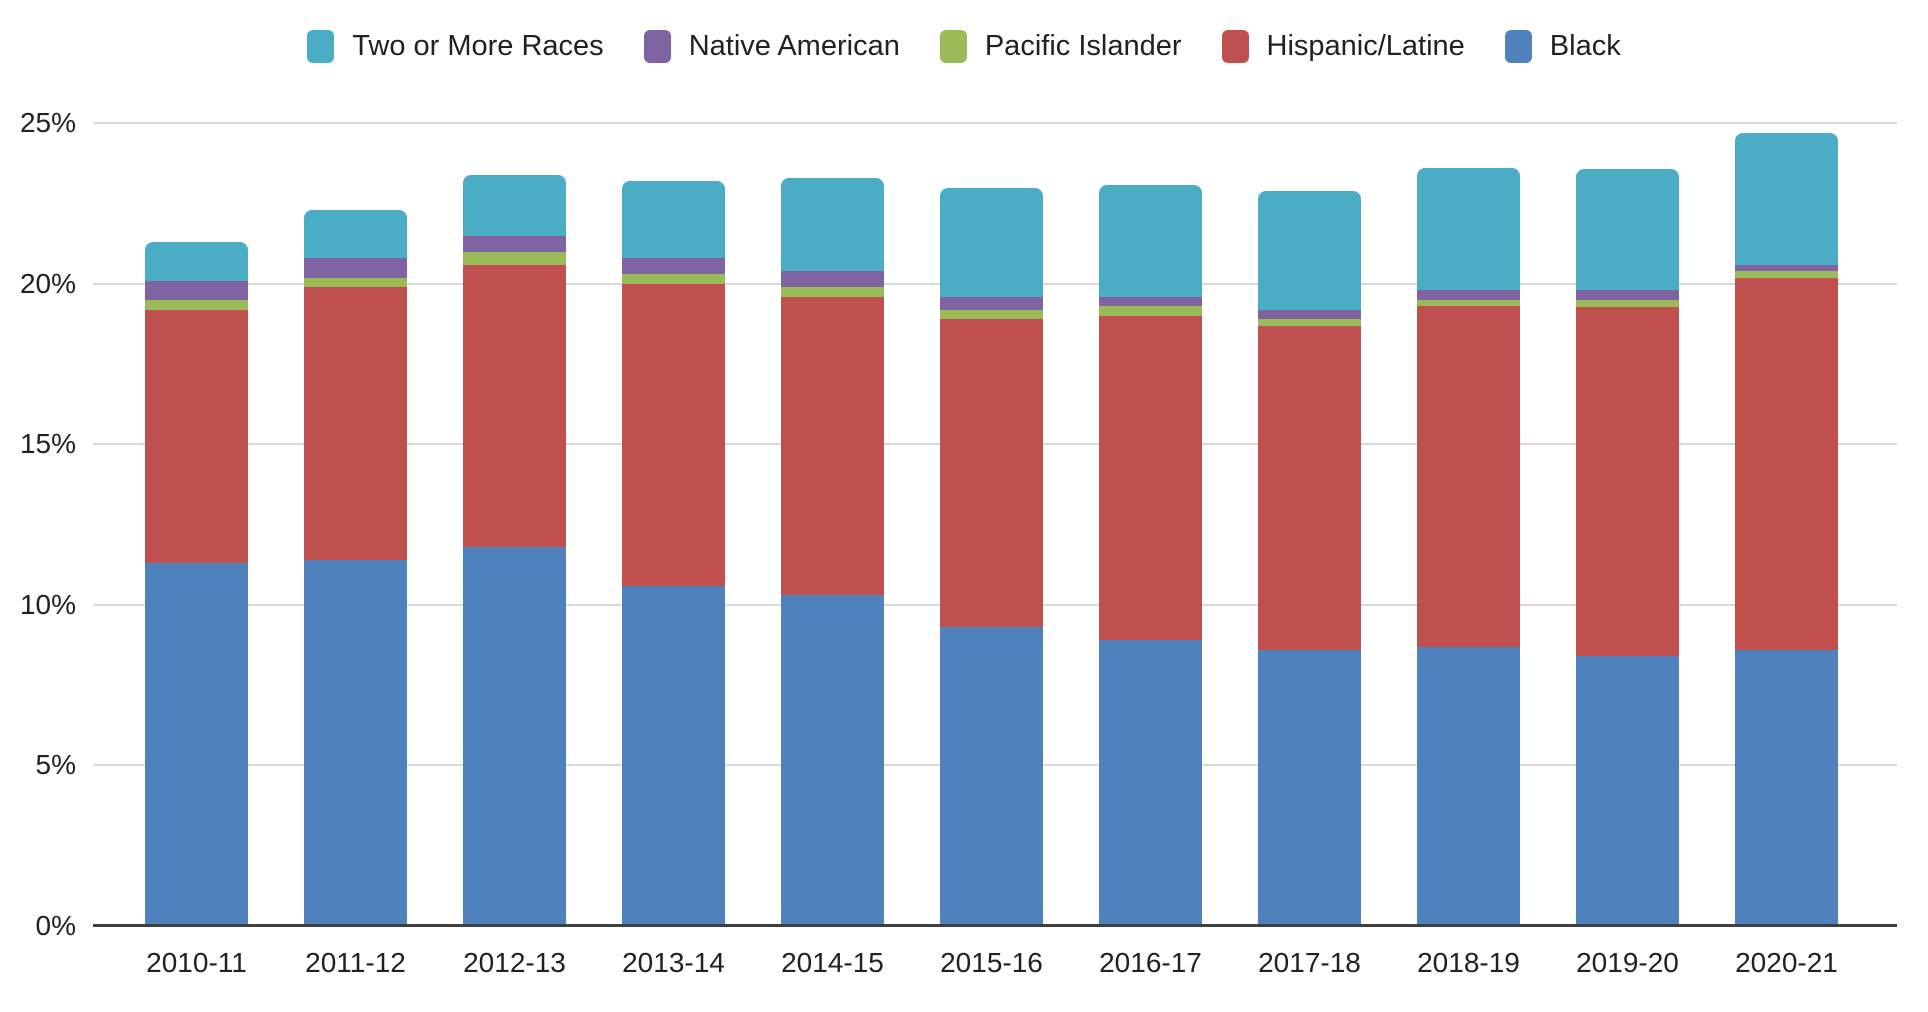 This screenshot has height=1012, width=1928. What do you see at coordinates (1468, 962) in the screenshot?
I see `x-axis-tick-label: 2018-19` at bounding box center [1468, 962].